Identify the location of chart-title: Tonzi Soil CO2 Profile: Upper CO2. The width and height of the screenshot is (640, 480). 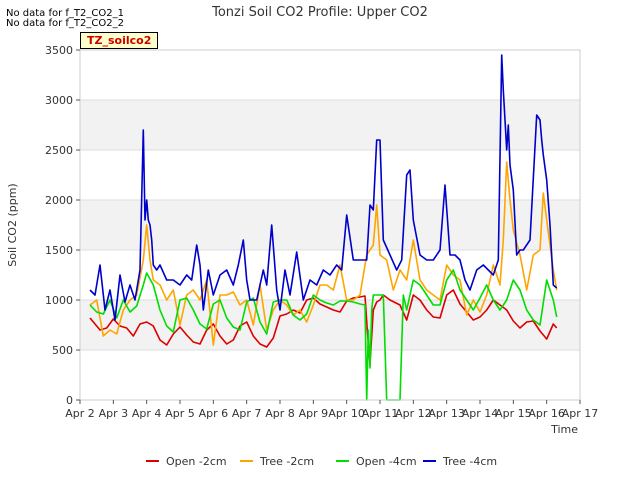
(319, 12).